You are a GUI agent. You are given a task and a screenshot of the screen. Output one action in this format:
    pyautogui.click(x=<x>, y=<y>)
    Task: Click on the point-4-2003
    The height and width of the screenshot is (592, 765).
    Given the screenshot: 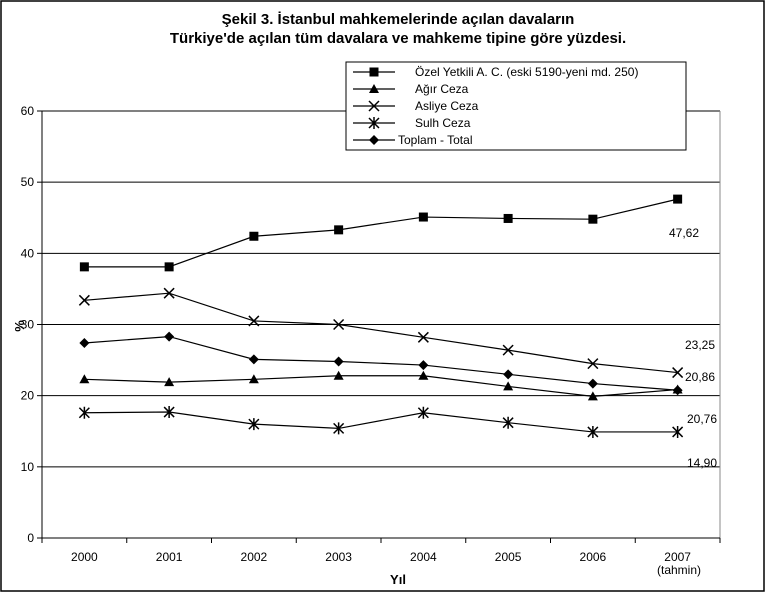 What is the action you would take?
    pyautogui.click(x=338, y=361)
    